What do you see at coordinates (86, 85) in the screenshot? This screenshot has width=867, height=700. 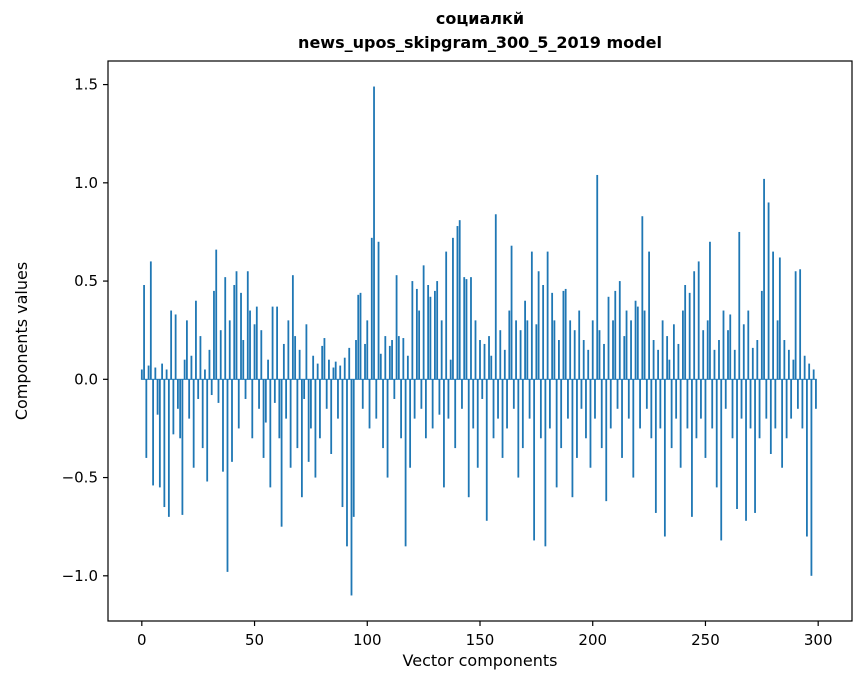 I see `y-tick-label: 1.5` at bounding box center [86, 85].